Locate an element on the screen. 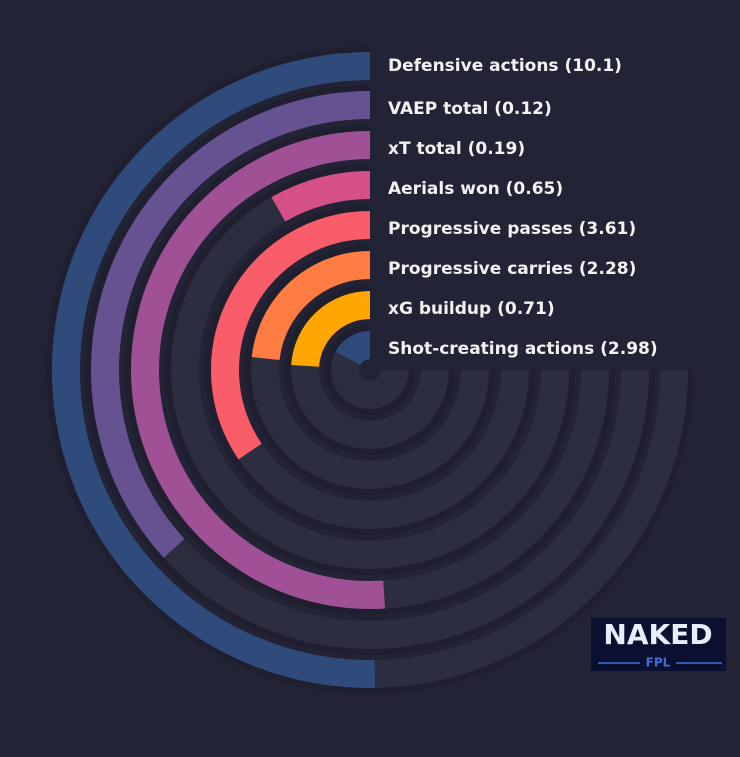  bar-label: Defensive actions (10.1) is located at coordinates (505, 66).